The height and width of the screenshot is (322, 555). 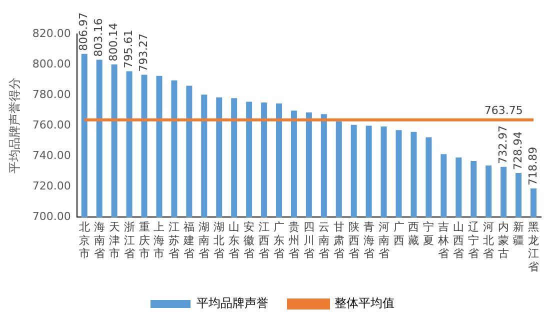 What do you see at coordinates (84, 240) in the screenshot?
I see `x-tick-label: 北京市` at bounding box center [84, 240].